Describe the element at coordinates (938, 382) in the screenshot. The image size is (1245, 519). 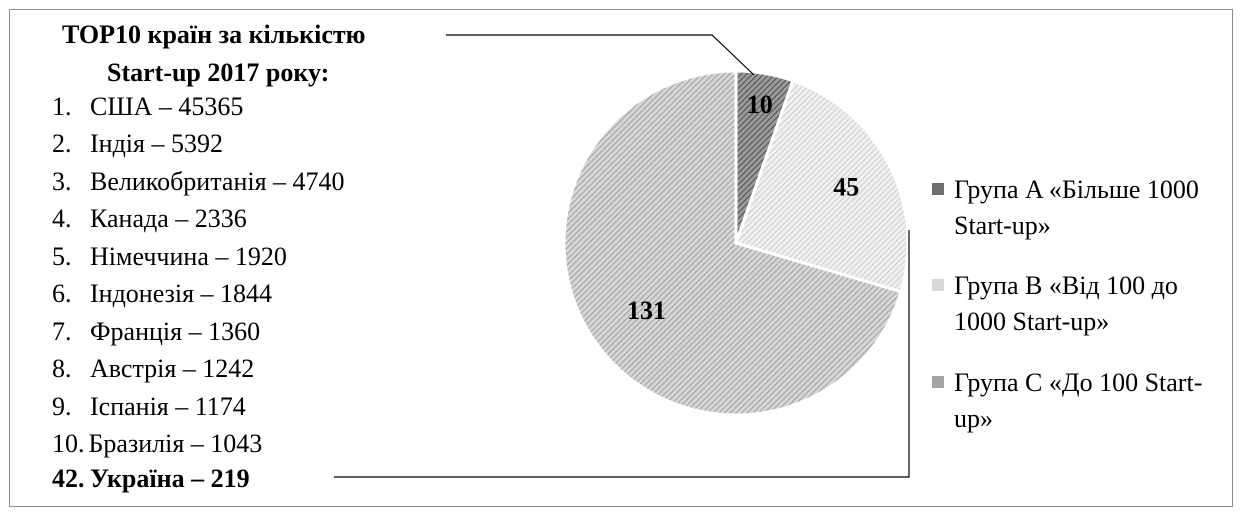
I see `legend-swatch-group-c` at that location.